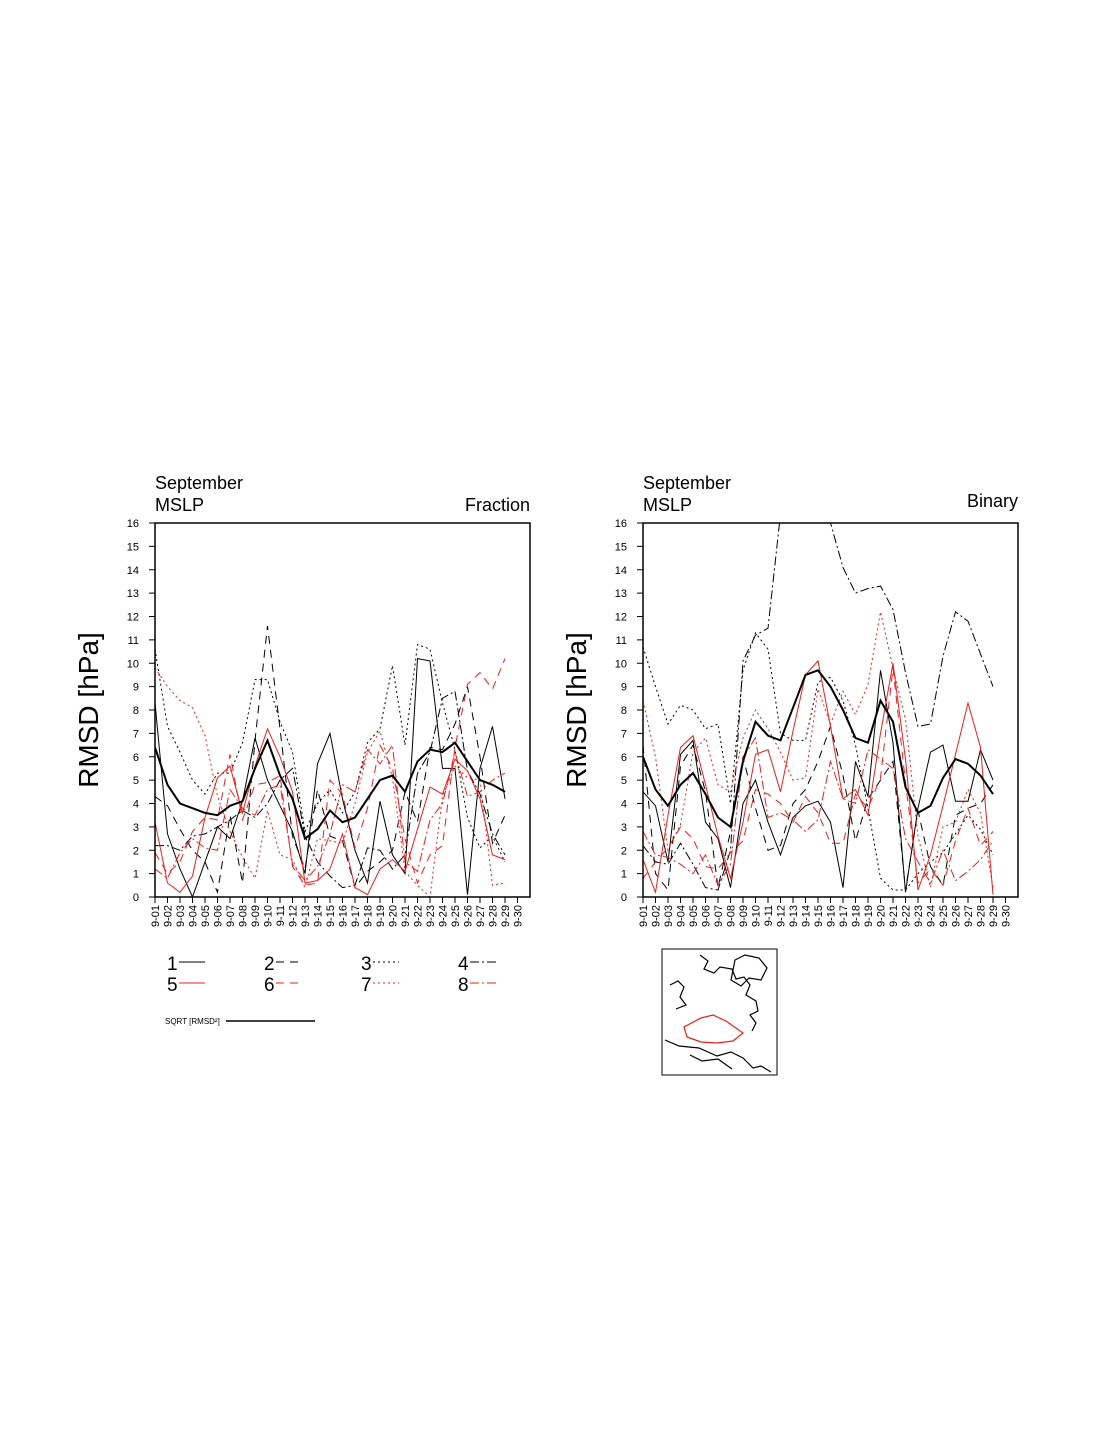 This screenshot has width=1105, height=1430. What do you see at coordinates (497, 505) in the screenshot?
I see `corner-title: Fraction` at bounding box center [497, 505].